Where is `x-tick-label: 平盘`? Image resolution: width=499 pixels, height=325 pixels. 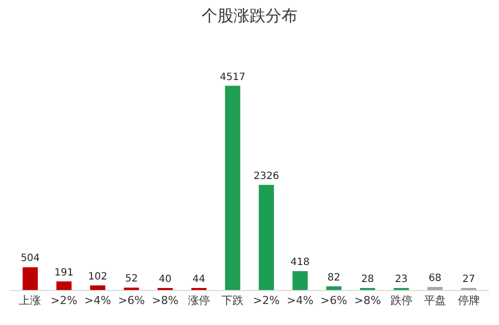 x-tick-label: 平盘 is located at coordinates (435, 301).